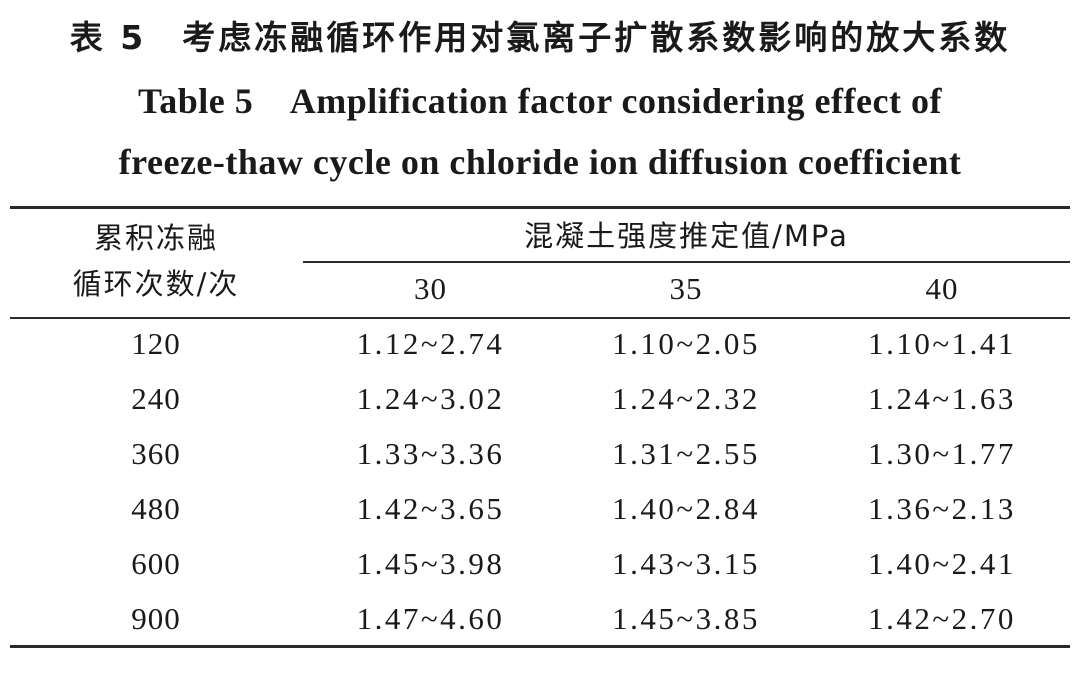  I want to click on row-cycles: 900, so click(156, 618).